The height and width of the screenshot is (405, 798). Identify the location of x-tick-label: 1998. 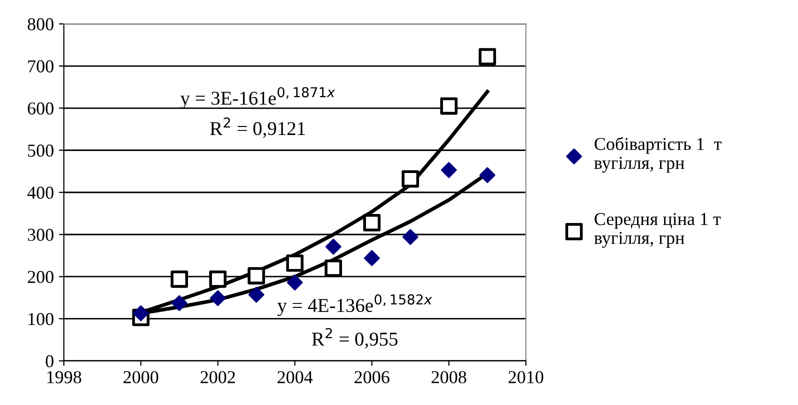
(64, 377).